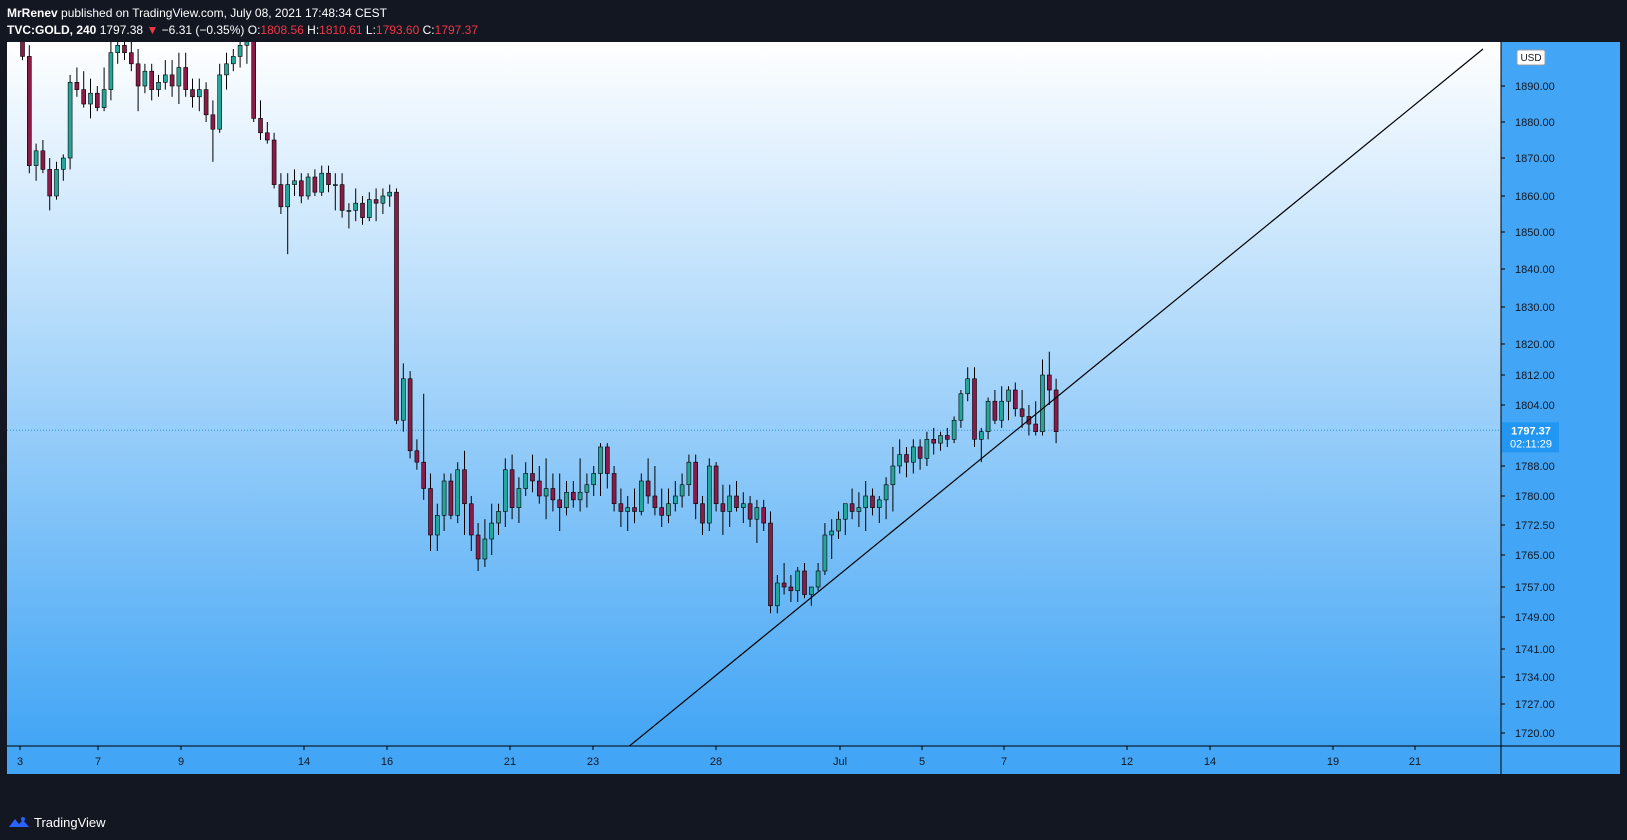  Describe the element at coordinates (19, 822) in the screenshot. I see `tradingview-logo-icon` at that location.